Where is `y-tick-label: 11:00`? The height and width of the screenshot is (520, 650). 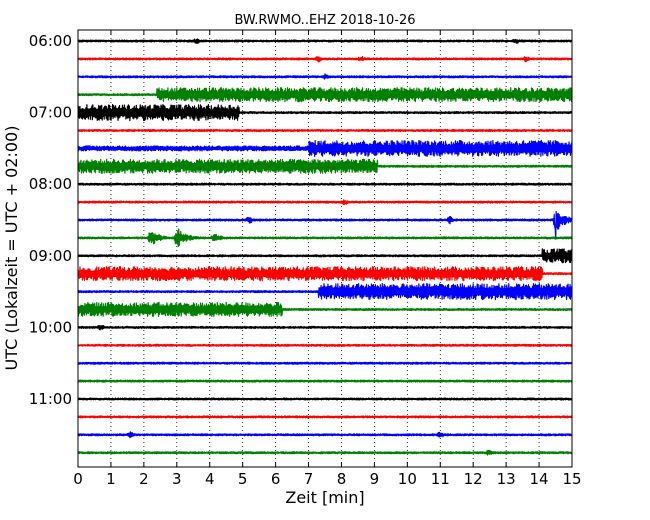
y-tick-label: 11:00 is located at coordinates (50, 399).